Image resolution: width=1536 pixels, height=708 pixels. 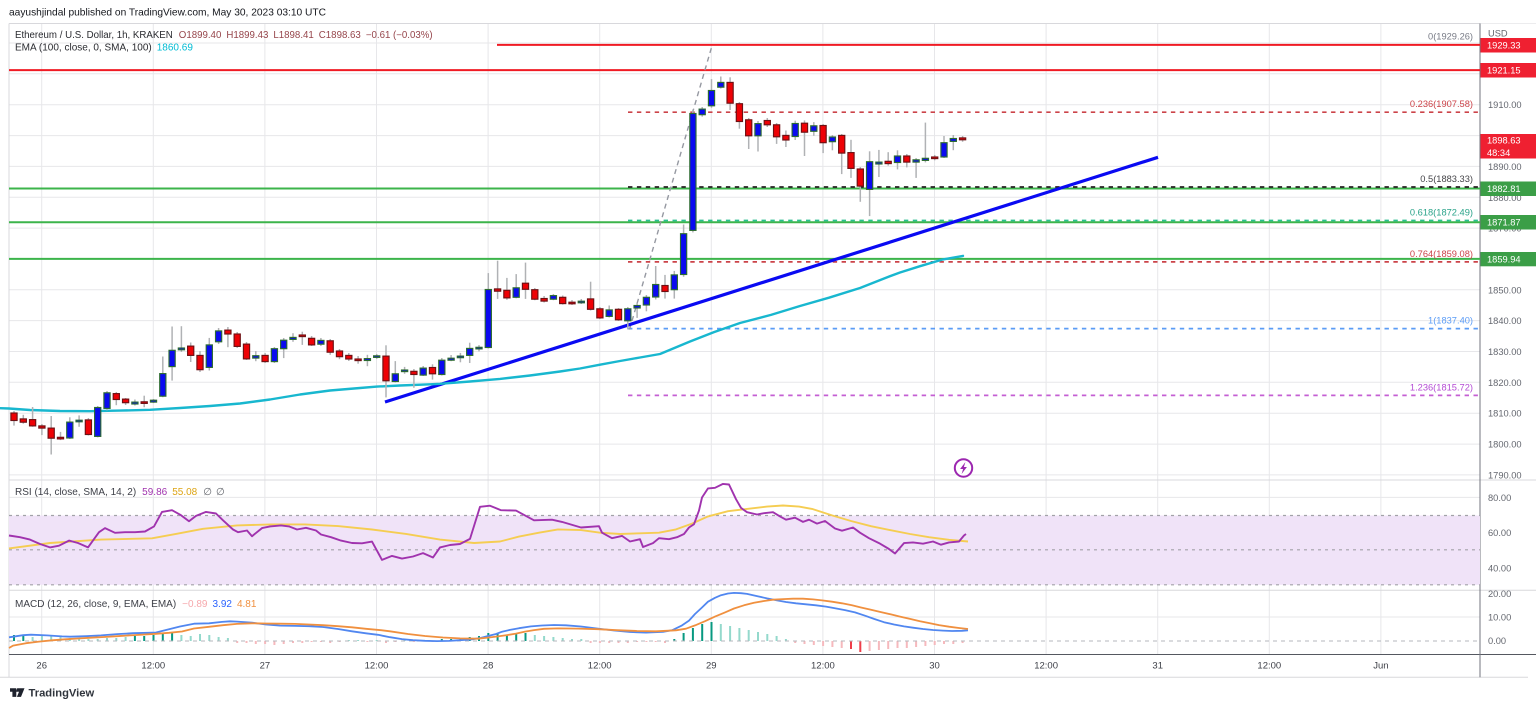 I want to click on svg-text: 1840.00, so click(x=1505, y=321).